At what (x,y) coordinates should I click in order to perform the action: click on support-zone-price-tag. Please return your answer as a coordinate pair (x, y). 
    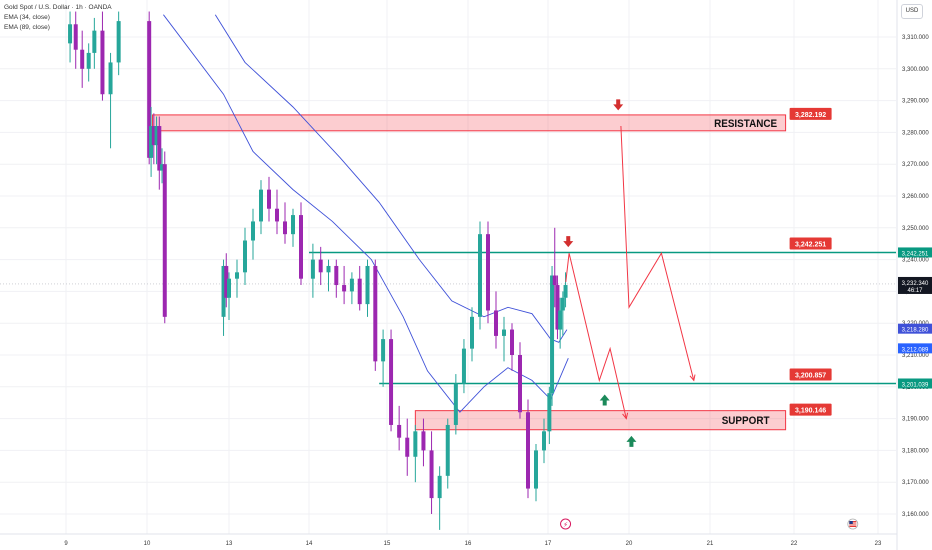
    Looking at the image, I should click on (810, 409).